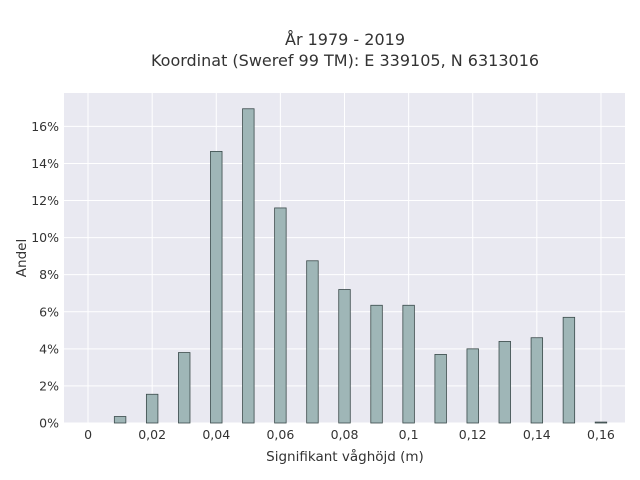 The height and width of the screenshot is (480, 640). Describe the element at coordinates (345, 456) in the screenshot. I see `x-axis-label: Signifikant våghöjd (m)` at that location.